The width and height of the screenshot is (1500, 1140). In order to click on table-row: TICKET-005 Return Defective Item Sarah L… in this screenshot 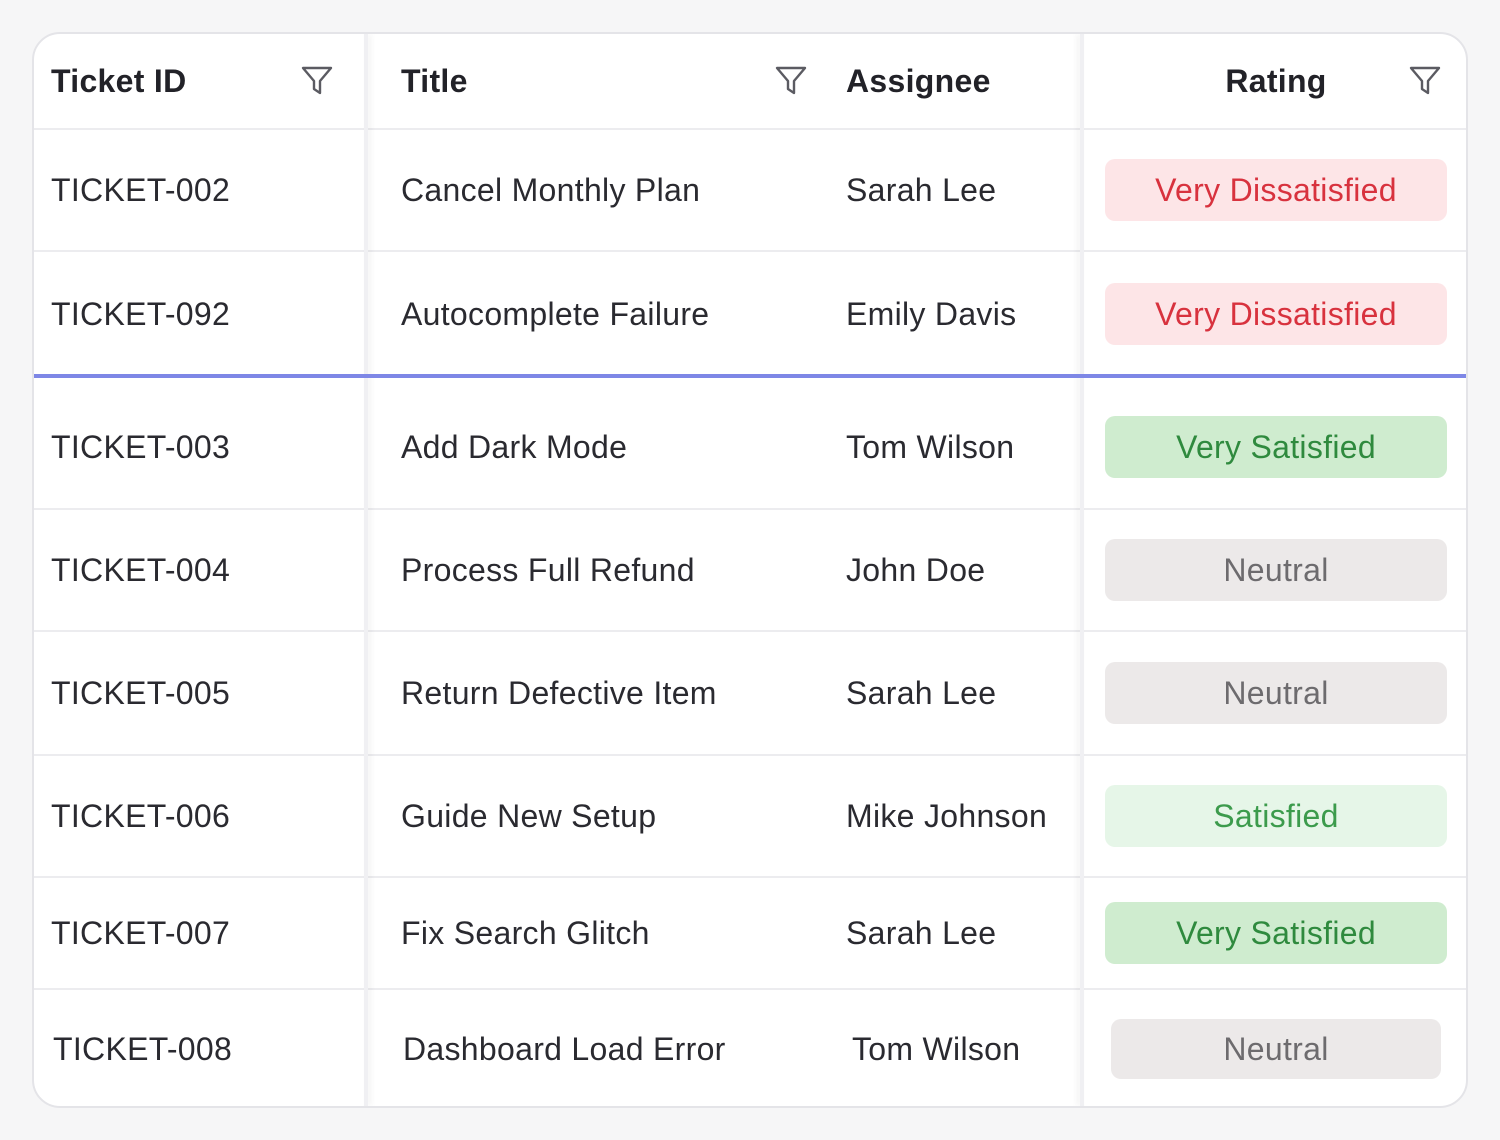, I will do `click(750, 694)`.